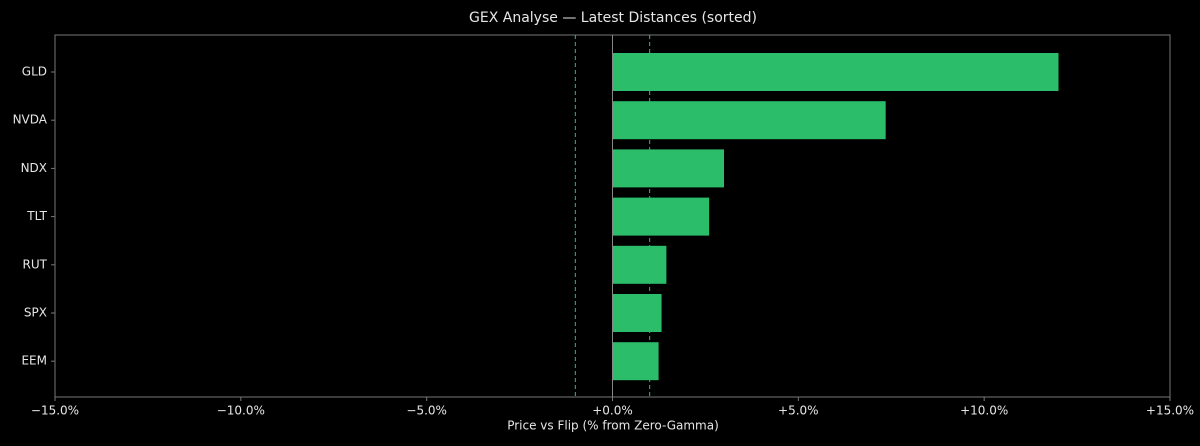 Image resolution: width=1200 pixels, height=446 pixels. Describe the element at coordinates (612, 411) in the screenshot. I see `x-tick-label: +0.0%` at that location.